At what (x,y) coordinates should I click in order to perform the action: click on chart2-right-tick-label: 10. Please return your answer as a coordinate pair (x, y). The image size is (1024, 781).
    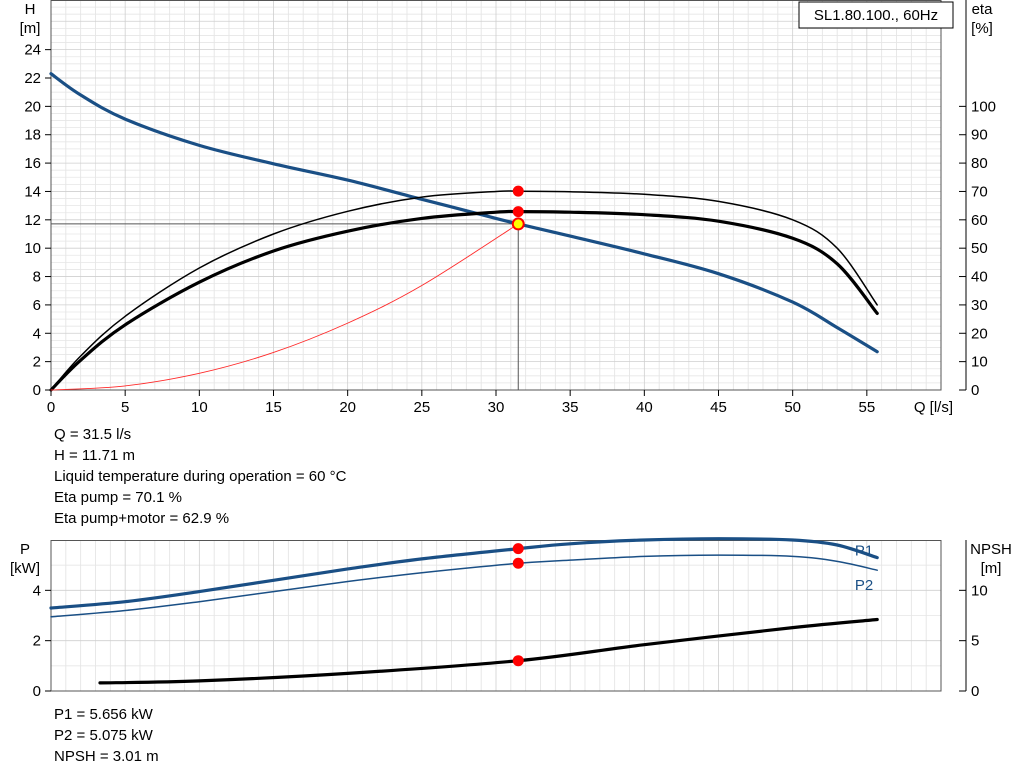
    Looking at the image, I should click on (979, 590).